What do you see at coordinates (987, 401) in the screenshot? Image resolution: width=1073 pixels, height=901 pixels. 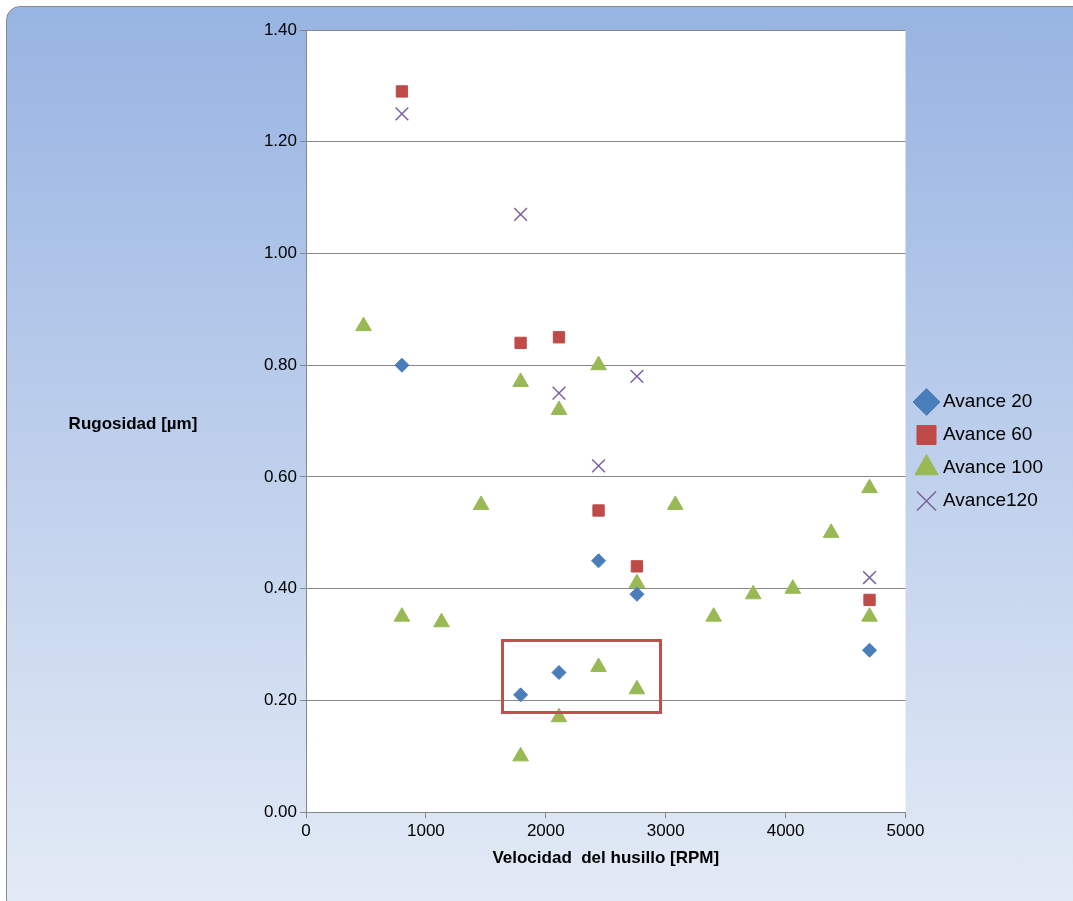 I see `legend-label: Avance 20` at bounding box center [987, 401].